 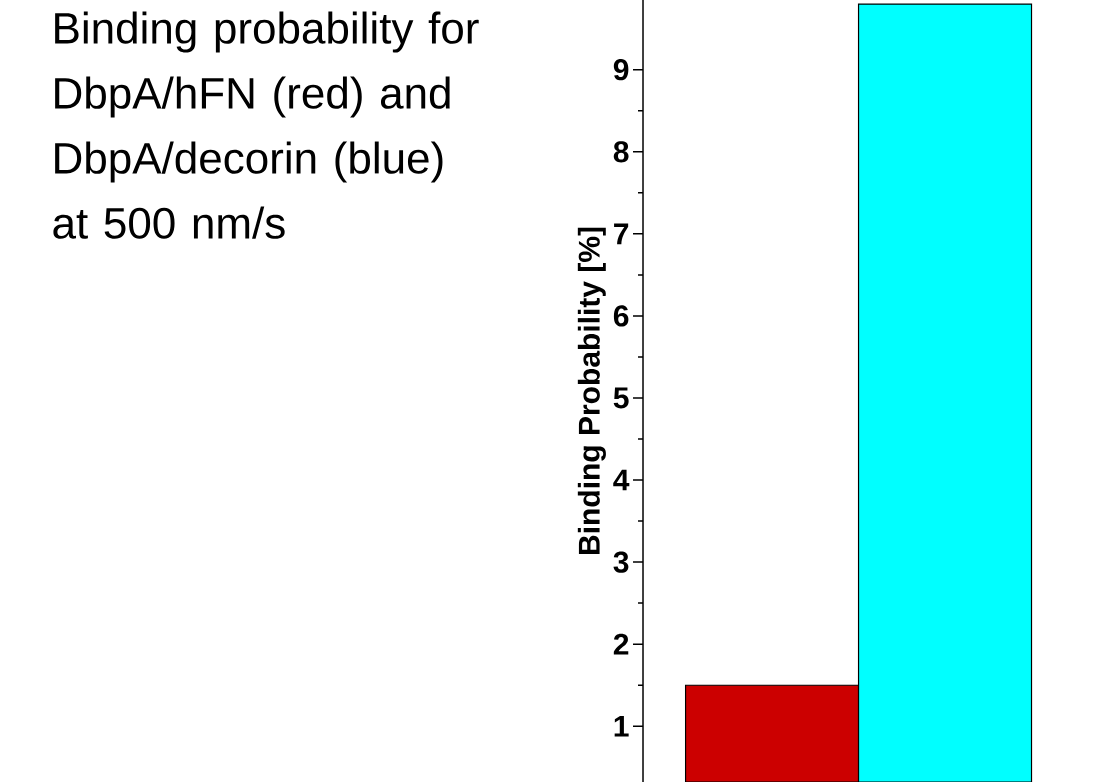 What do you see at coordinates (621, 316) in the screenshot?
I see `y-tick-label: 6` at bounding box center [621, 316].